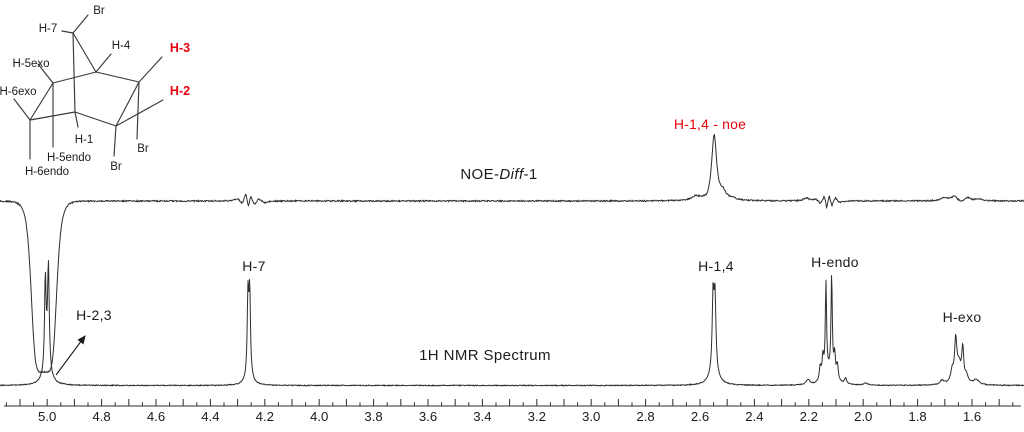 The height and width of the screenshot is (432, 1024). What do you see at coordinates (485, 355) in the screenshot?
I see `nmr-spectrum-title: 1H NMR Spectrum` at bounding box center [485, 355].